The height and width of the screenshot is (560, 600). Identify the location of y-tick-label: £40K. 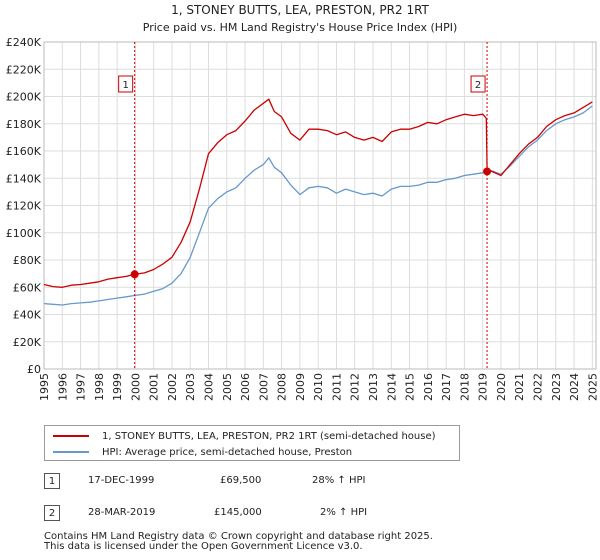
(27, 315).